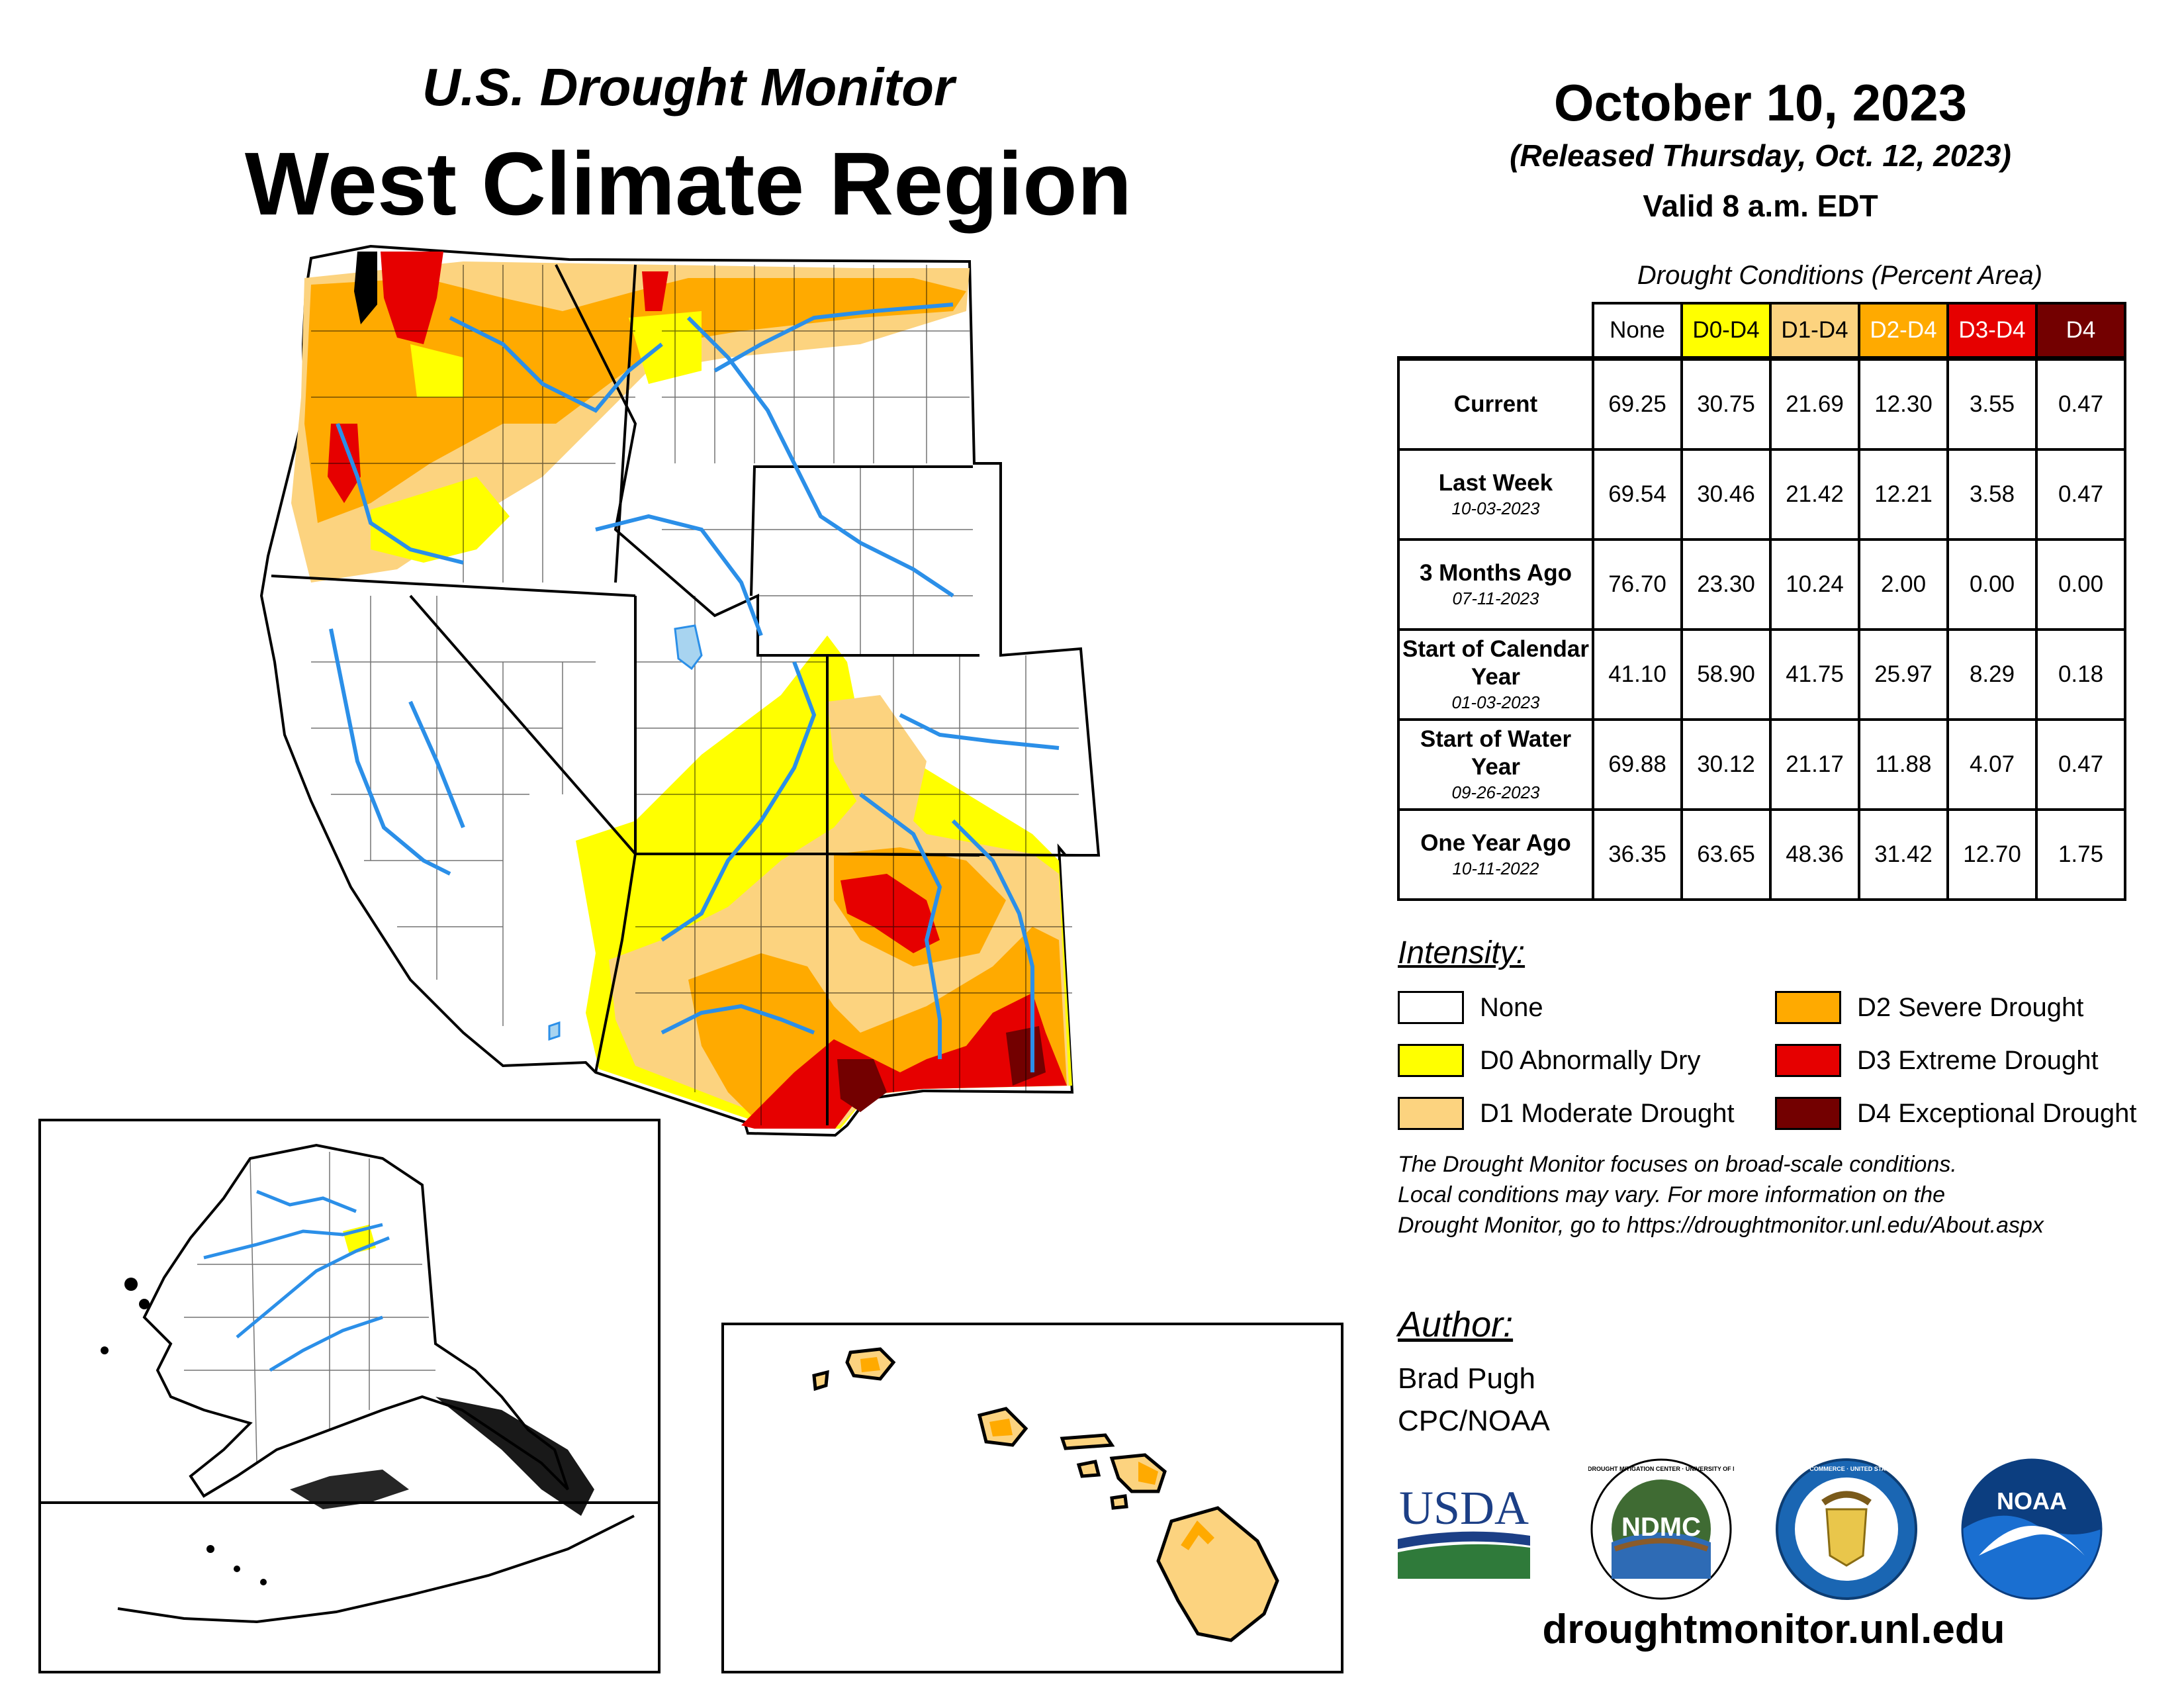 This screenshot has width=2184, height=1688. Describe the element at coordinates (688, 647) in the screenshot. I see `great-salt-lake` at that location.